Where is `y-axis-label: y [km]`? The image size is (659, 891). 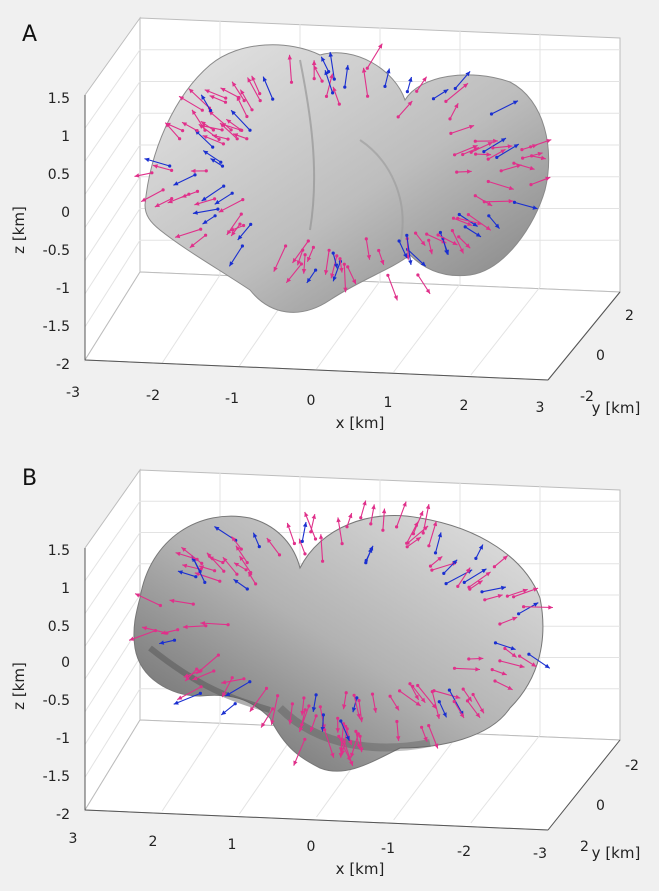 y-axis-label: y [km] is located at coordinates (616, 408).